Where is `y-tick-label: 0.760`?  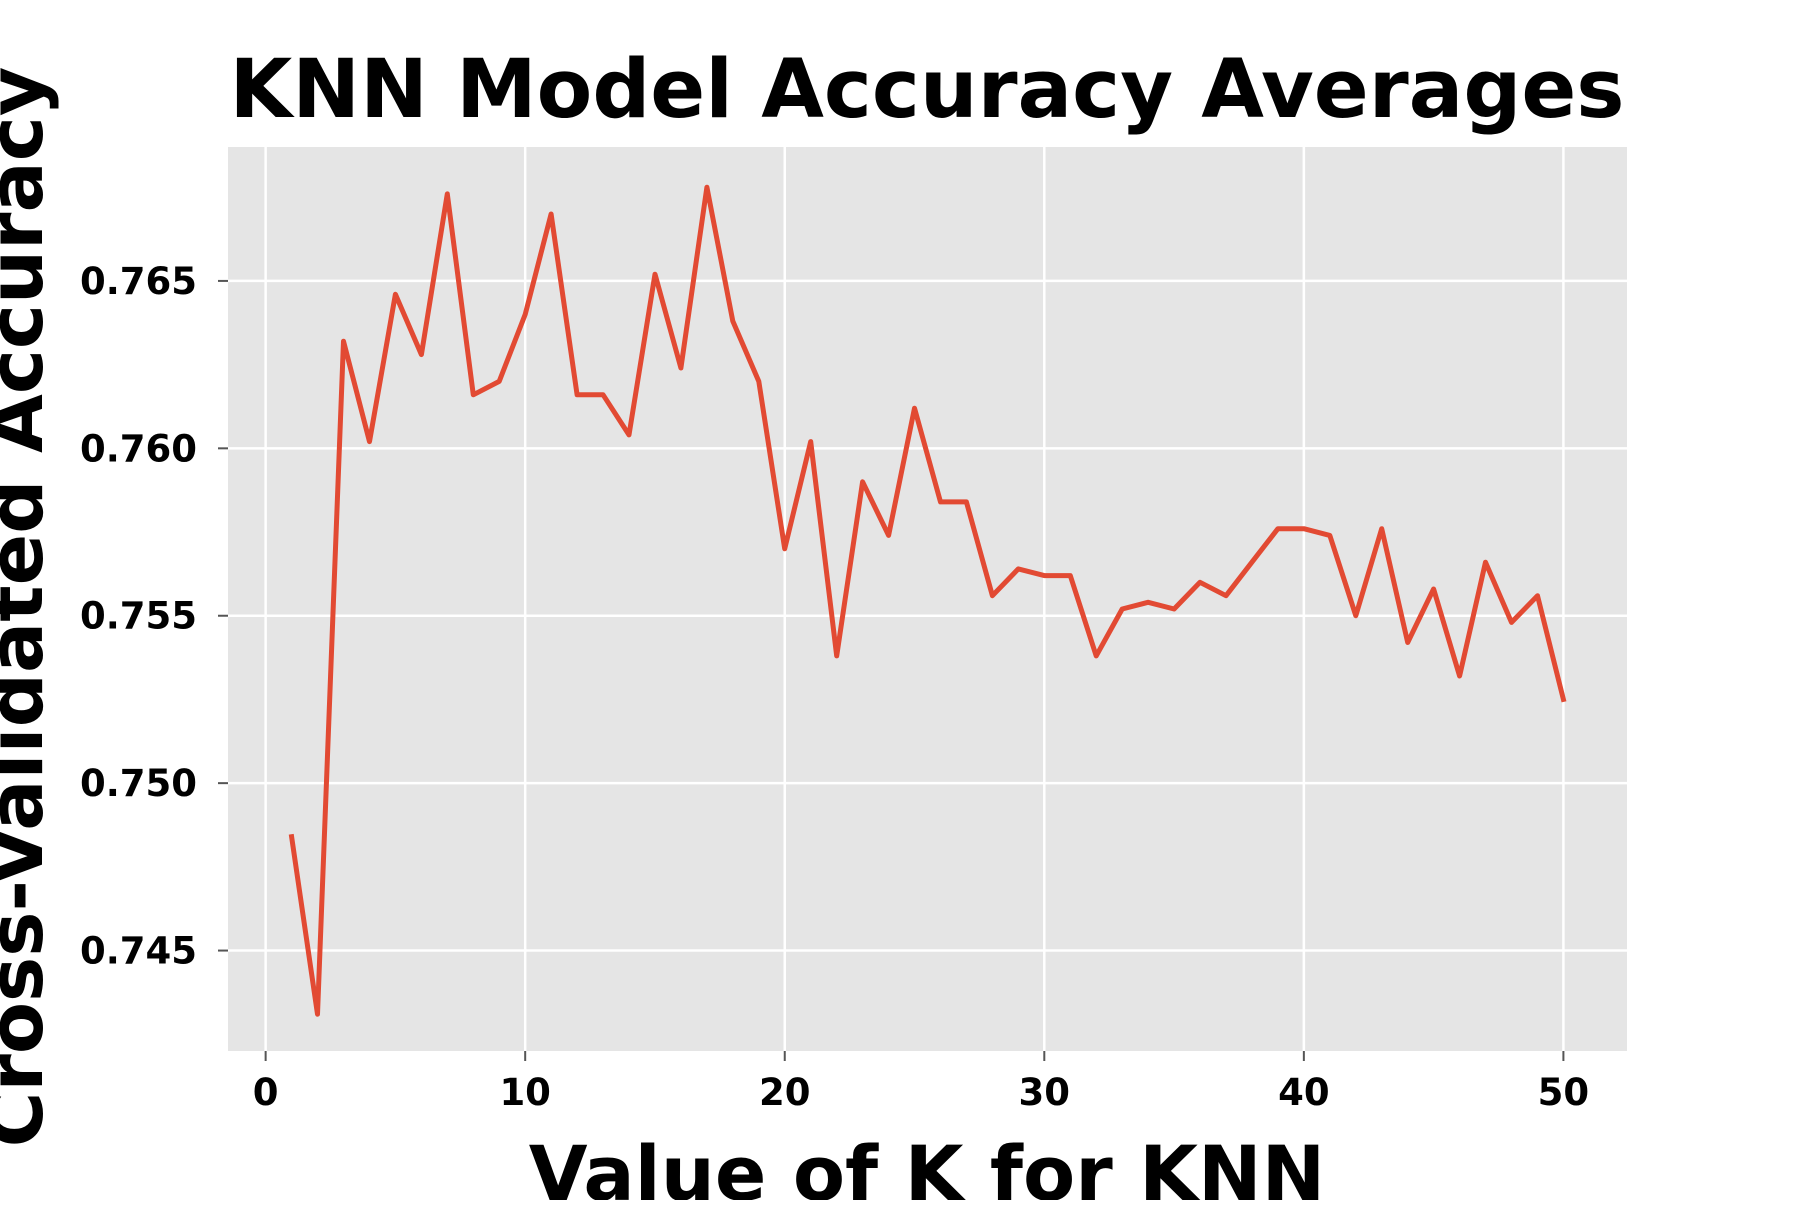 y-tick-label: 0.760 is located at coordinates (138, 448).